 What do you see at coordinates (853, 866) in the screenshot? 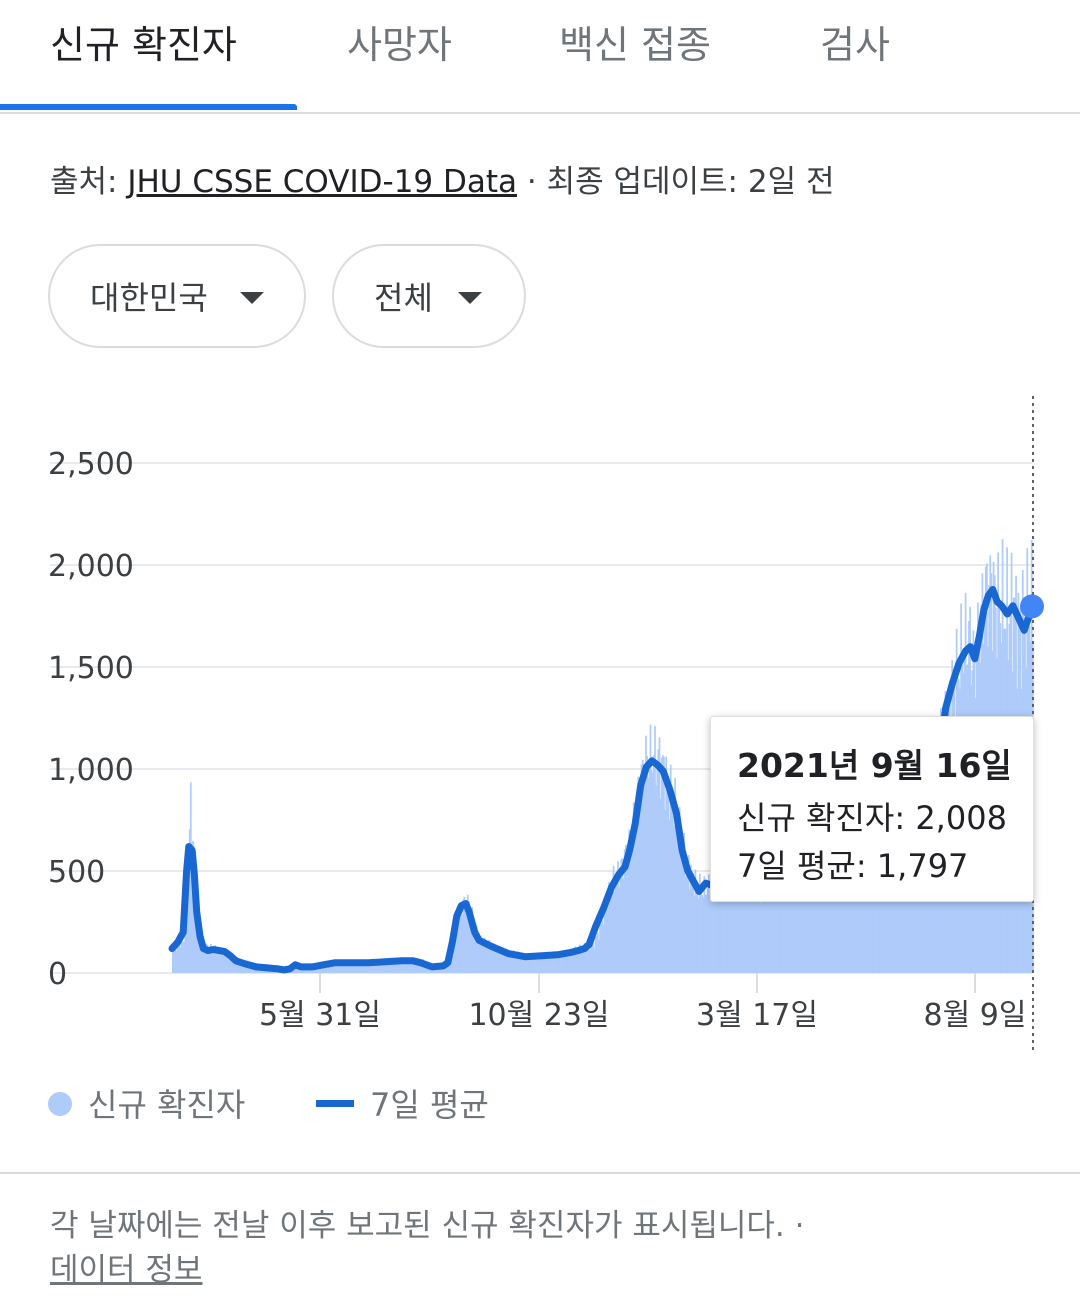
I see `tooltip-avg: 7일 평균: 1,797` at bounding box center [853, 866].